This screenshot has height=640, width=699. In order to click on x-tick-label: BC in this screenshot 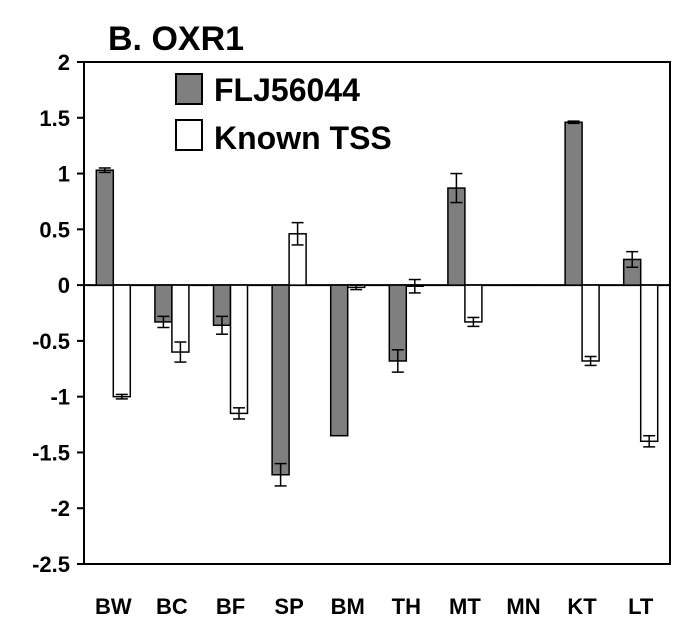, I will do `click(172, 606)`.